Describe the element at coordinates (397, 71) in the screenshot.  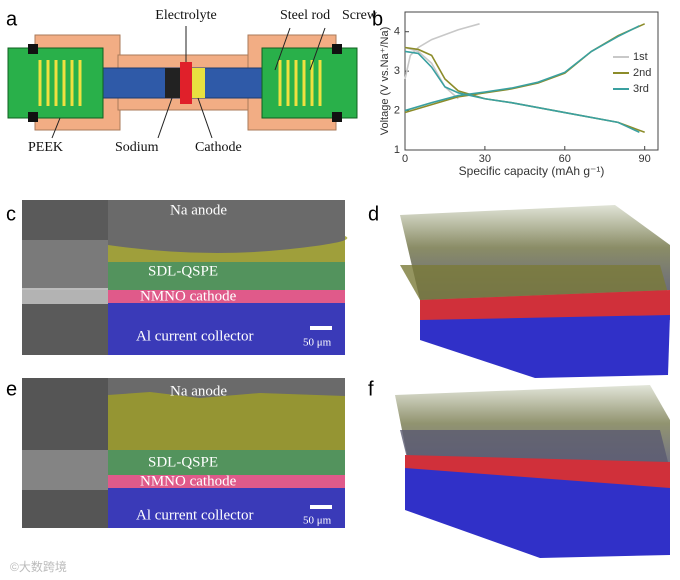
I see `y-tick-label: 3` at that location.